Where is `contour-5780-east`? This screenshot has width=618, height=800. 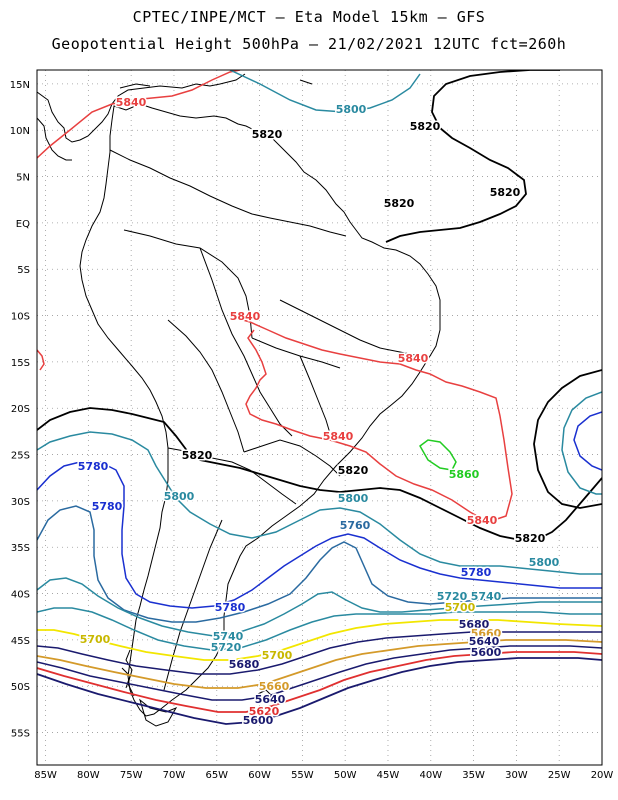 contour-5780-east is located at coordinates (587, 441).